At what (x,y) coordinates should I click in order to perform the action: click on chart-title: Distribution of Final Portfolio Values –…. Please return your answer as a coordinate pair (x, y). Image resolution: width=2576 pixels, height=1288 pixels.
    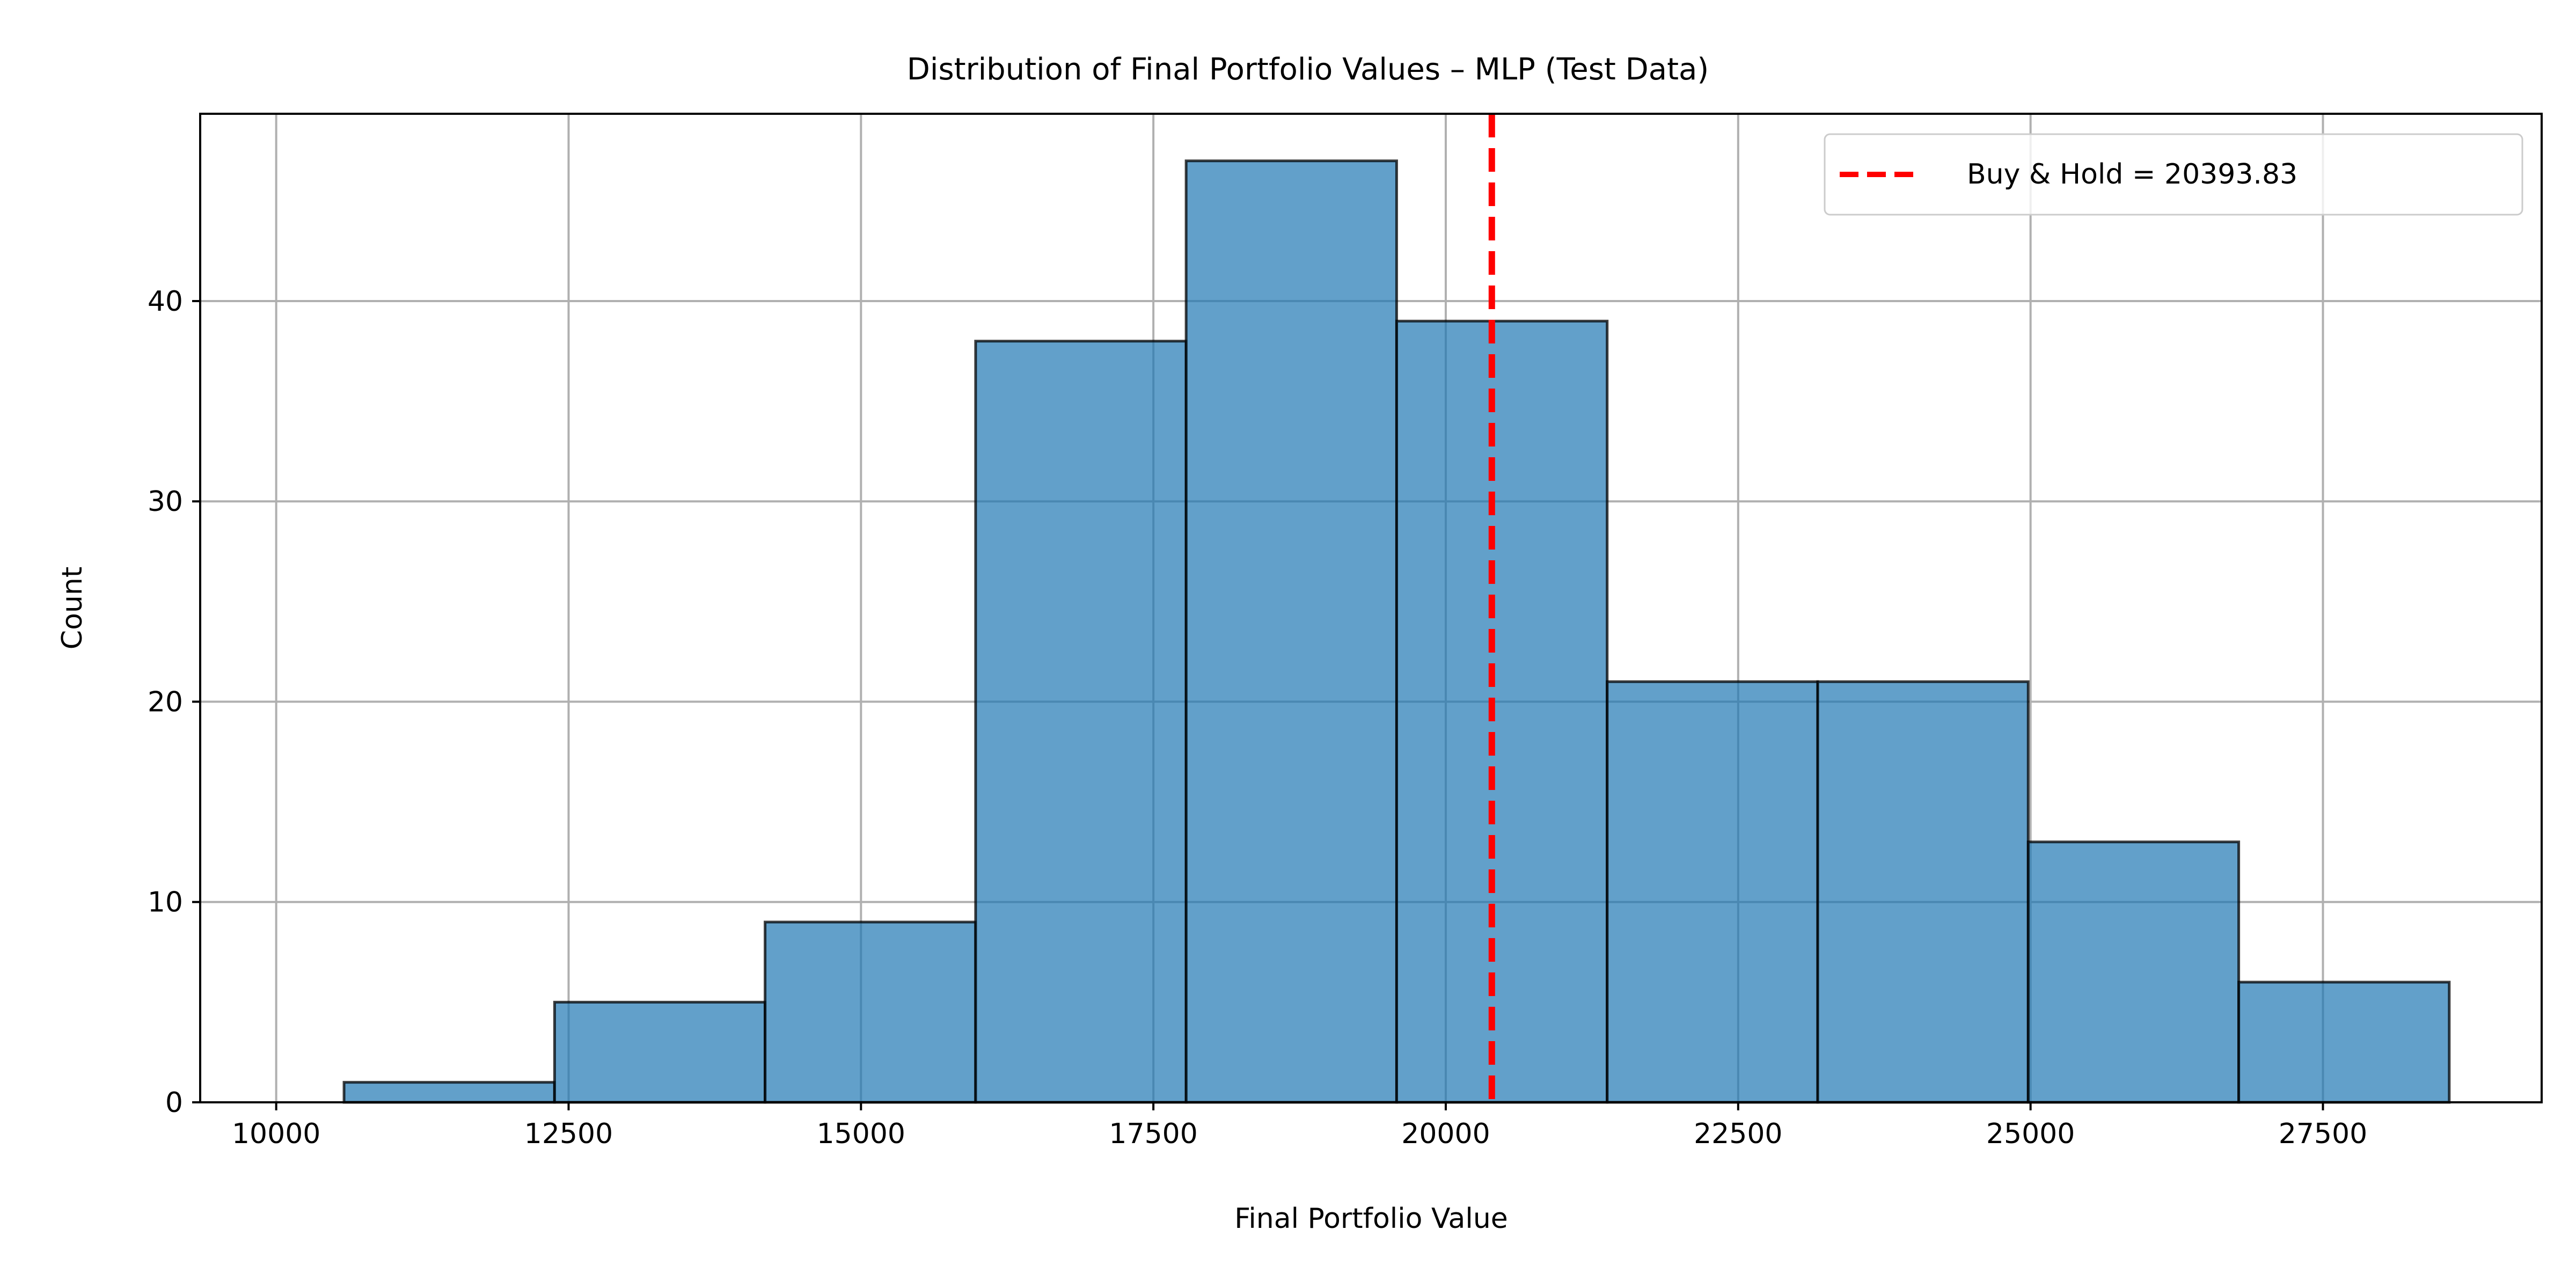
    Looking at the image, I should click on (1308, 69).